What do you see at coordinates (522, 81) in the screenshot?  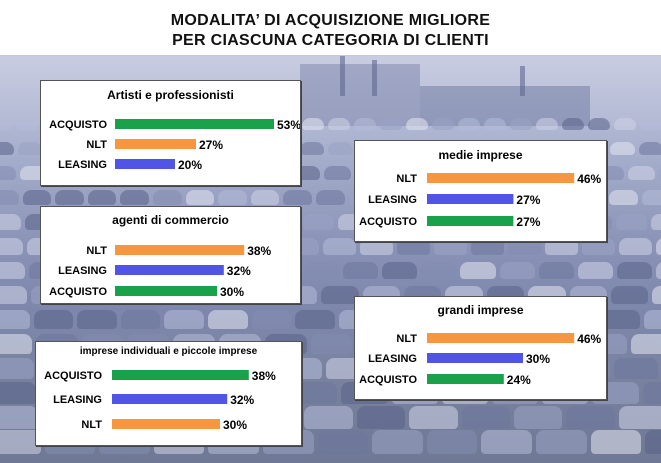 I see `background-chimney` at bounding box center [522, 81].